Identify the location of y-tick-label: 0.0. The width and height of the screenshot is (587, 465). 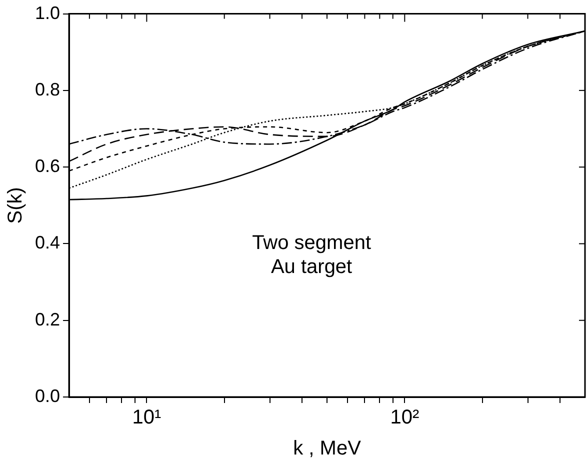
(47, 396).